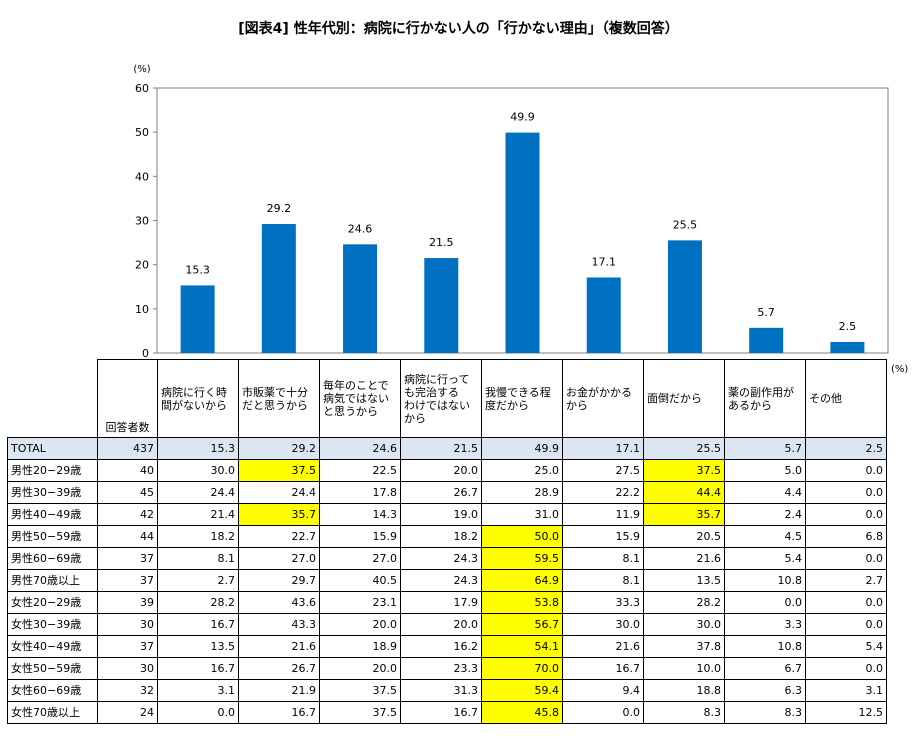 The height and width of the screenshot is (749, 917). Describe the element at coordinates (846, 580) in the screenshot. I see `table-cell: 2.7` at that location.